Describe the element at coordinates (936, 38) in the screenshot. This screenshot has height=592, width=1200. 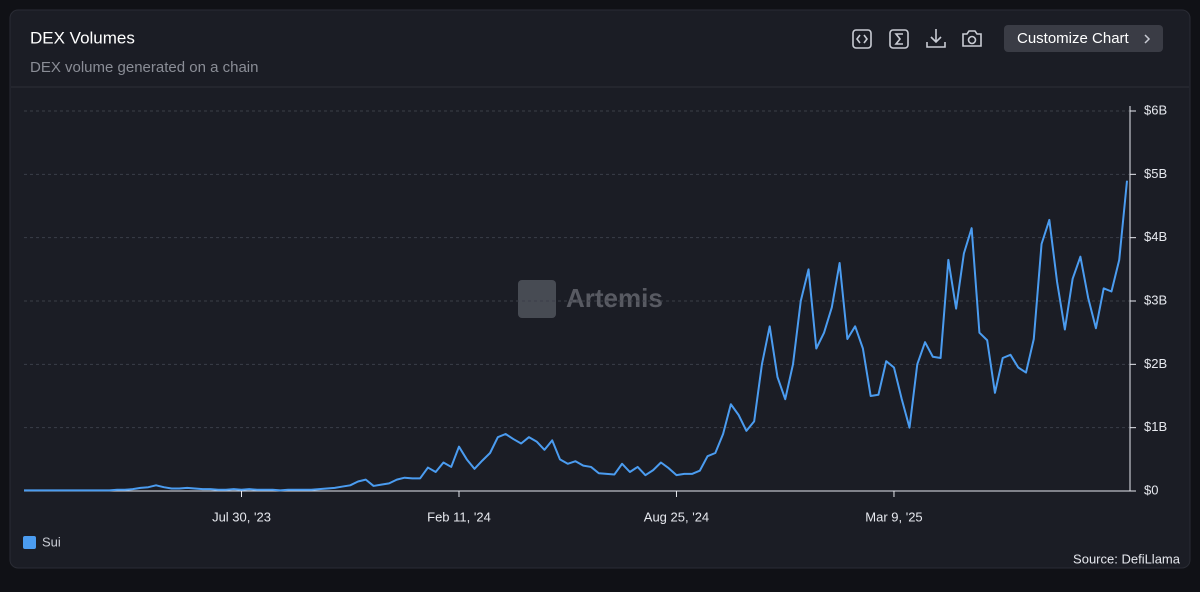
I see `download-icon` at that location.